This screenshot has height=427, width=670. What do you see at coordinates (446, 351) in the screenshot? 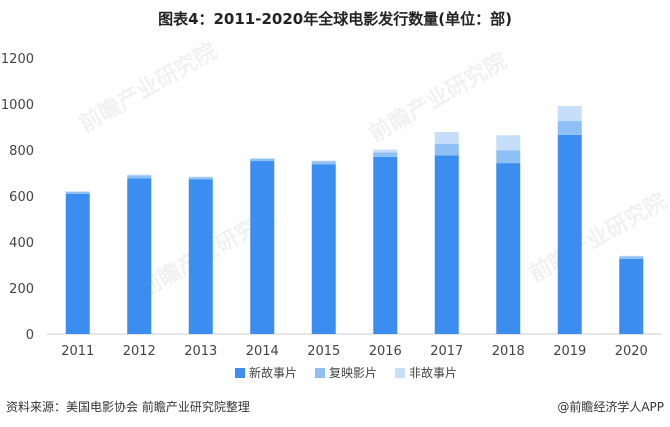
I see `x-tick-label: 2017` at bounding box center [446, 351].